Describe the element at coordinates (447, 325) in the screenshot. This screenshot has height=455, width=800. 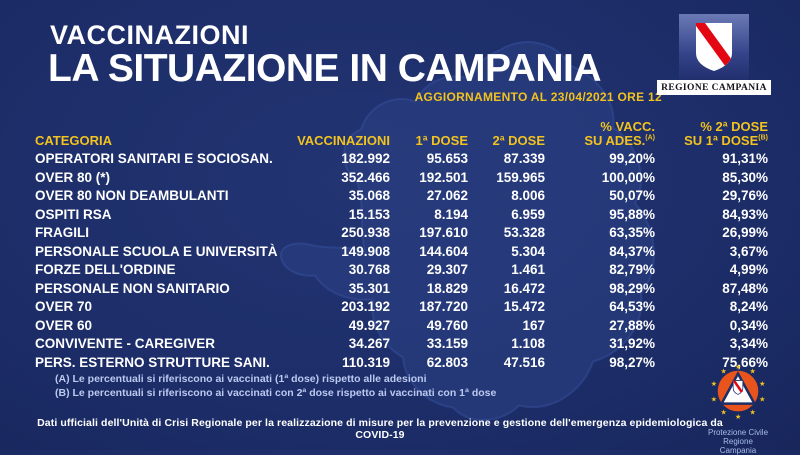
I see `cell-dose1: 49.760` at that location.